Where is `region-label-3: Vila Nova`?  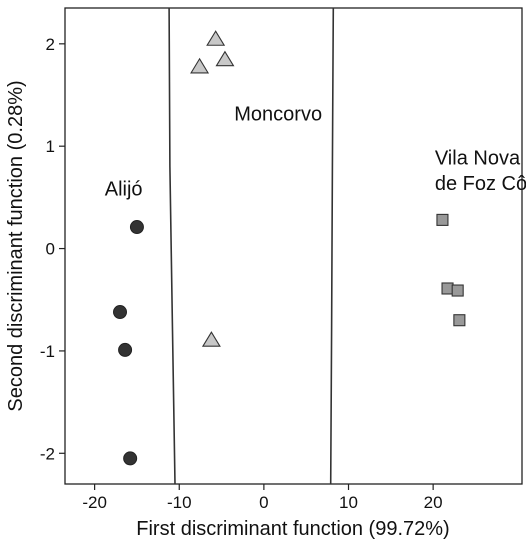
region-label-3: Vila Nova is located at coordinates (478, 159).